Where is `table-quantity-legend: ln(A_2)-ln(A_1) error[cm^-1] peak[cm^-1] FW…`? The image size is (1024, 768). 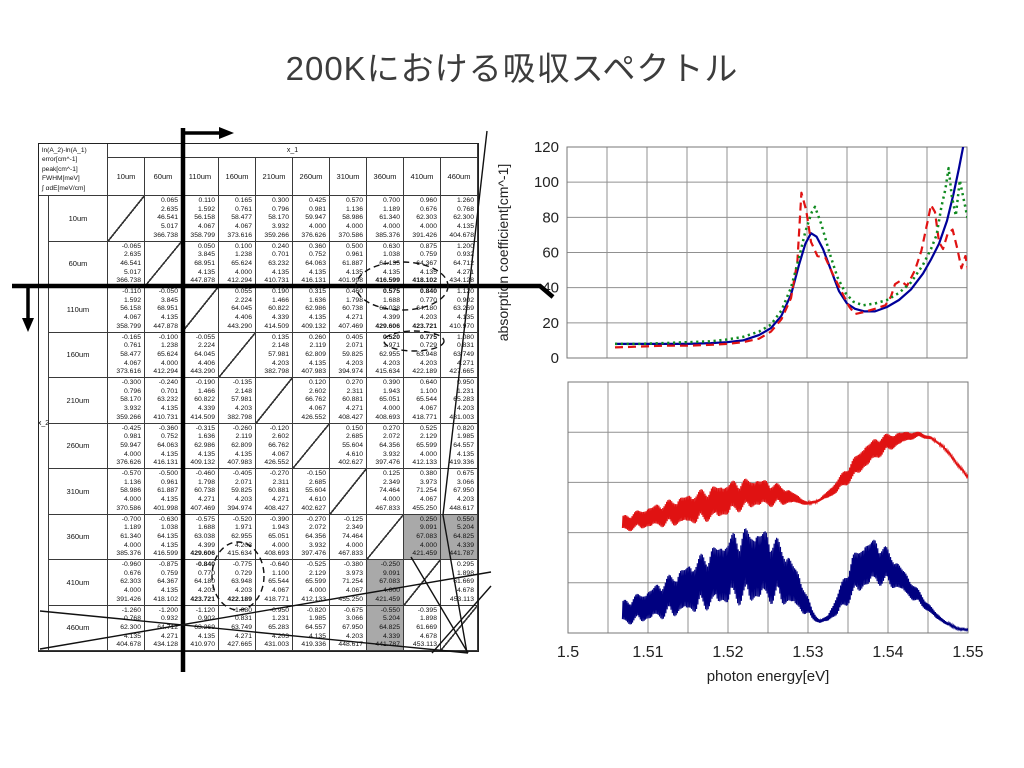
table-quantity-legend: ln(A_2)-ln(A_1) error[cm^-1] peak[cm^-1] FW… is located at coordinates (73, 170).